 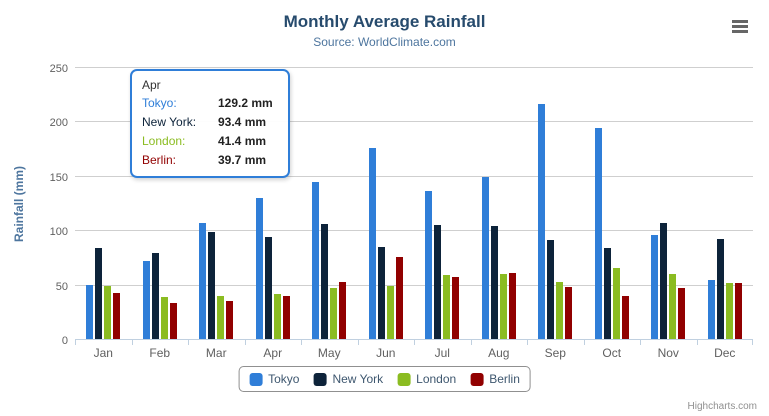 What do you see at coordinates (230, 320) in the screenshot?
I see `bar-berlin-mar` at bounding box center [230, 320].